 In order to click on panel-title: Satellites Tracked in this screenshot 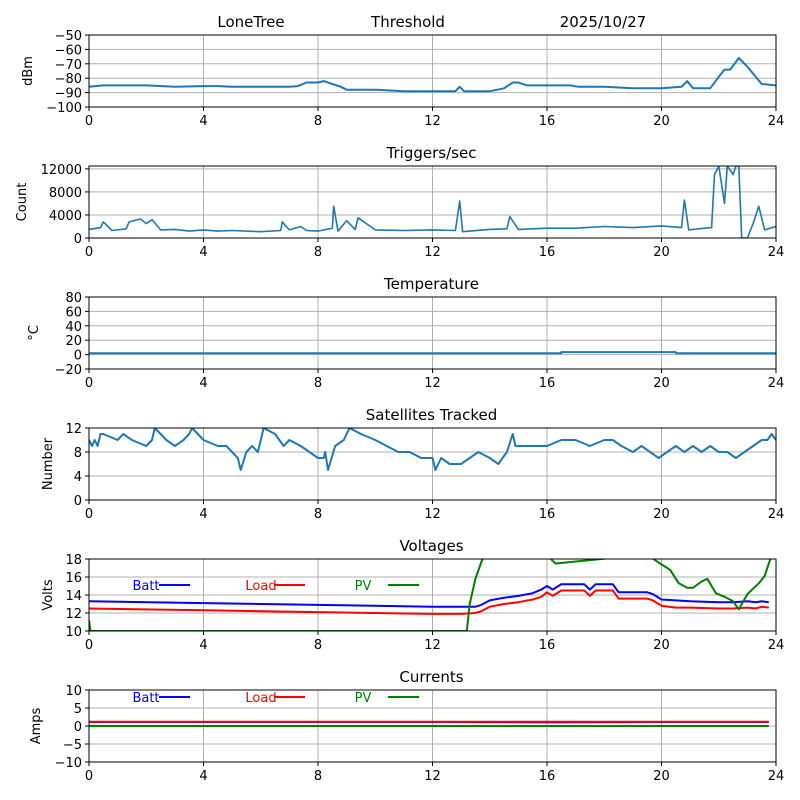, I will do `click(431, 415)`.